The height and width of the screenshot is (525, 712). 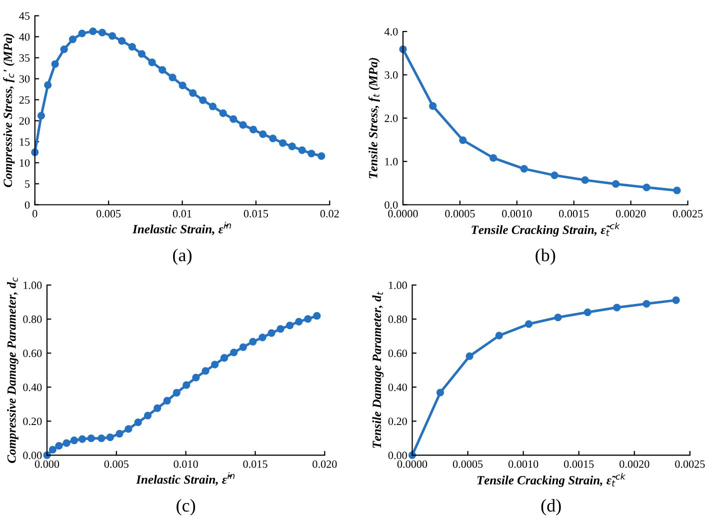 I want to click on y-tick-label: 10, so click(x=25, y=163).